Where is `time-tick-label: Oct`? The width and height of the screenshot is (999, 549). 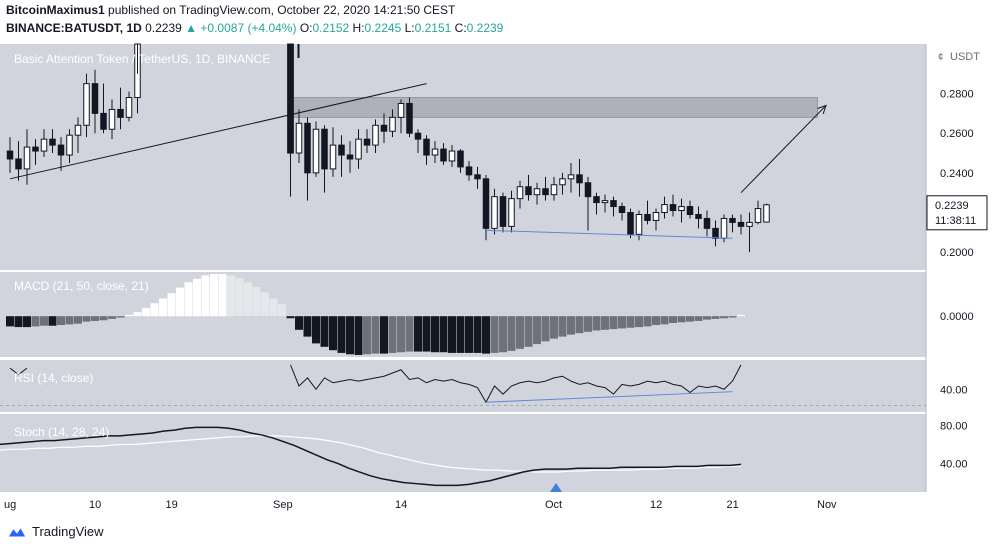 time-tick-label: Oct is located at coordinates (553, 505).